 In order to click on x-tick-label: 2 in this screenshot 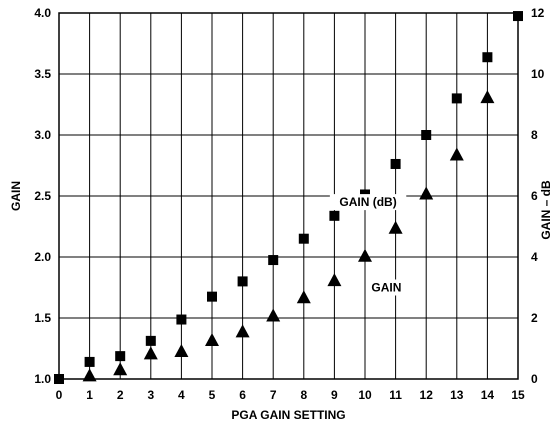, I will do `click(120, 395)`.